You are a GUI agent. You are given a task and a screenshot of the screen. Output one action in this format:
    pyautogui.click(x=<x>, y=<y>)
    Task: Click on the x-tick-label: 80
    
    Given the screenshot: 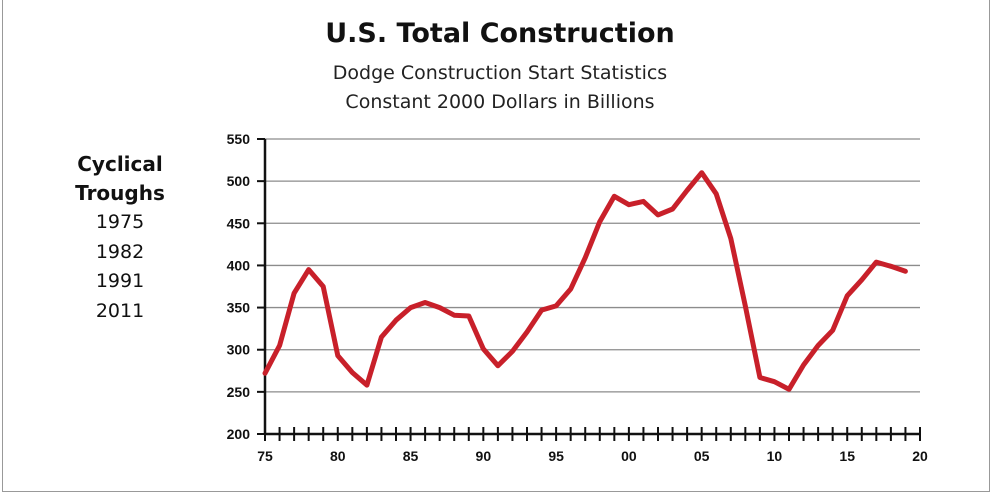 What is the action you would take?
    pyautogui.click(x=338, y=456)
    